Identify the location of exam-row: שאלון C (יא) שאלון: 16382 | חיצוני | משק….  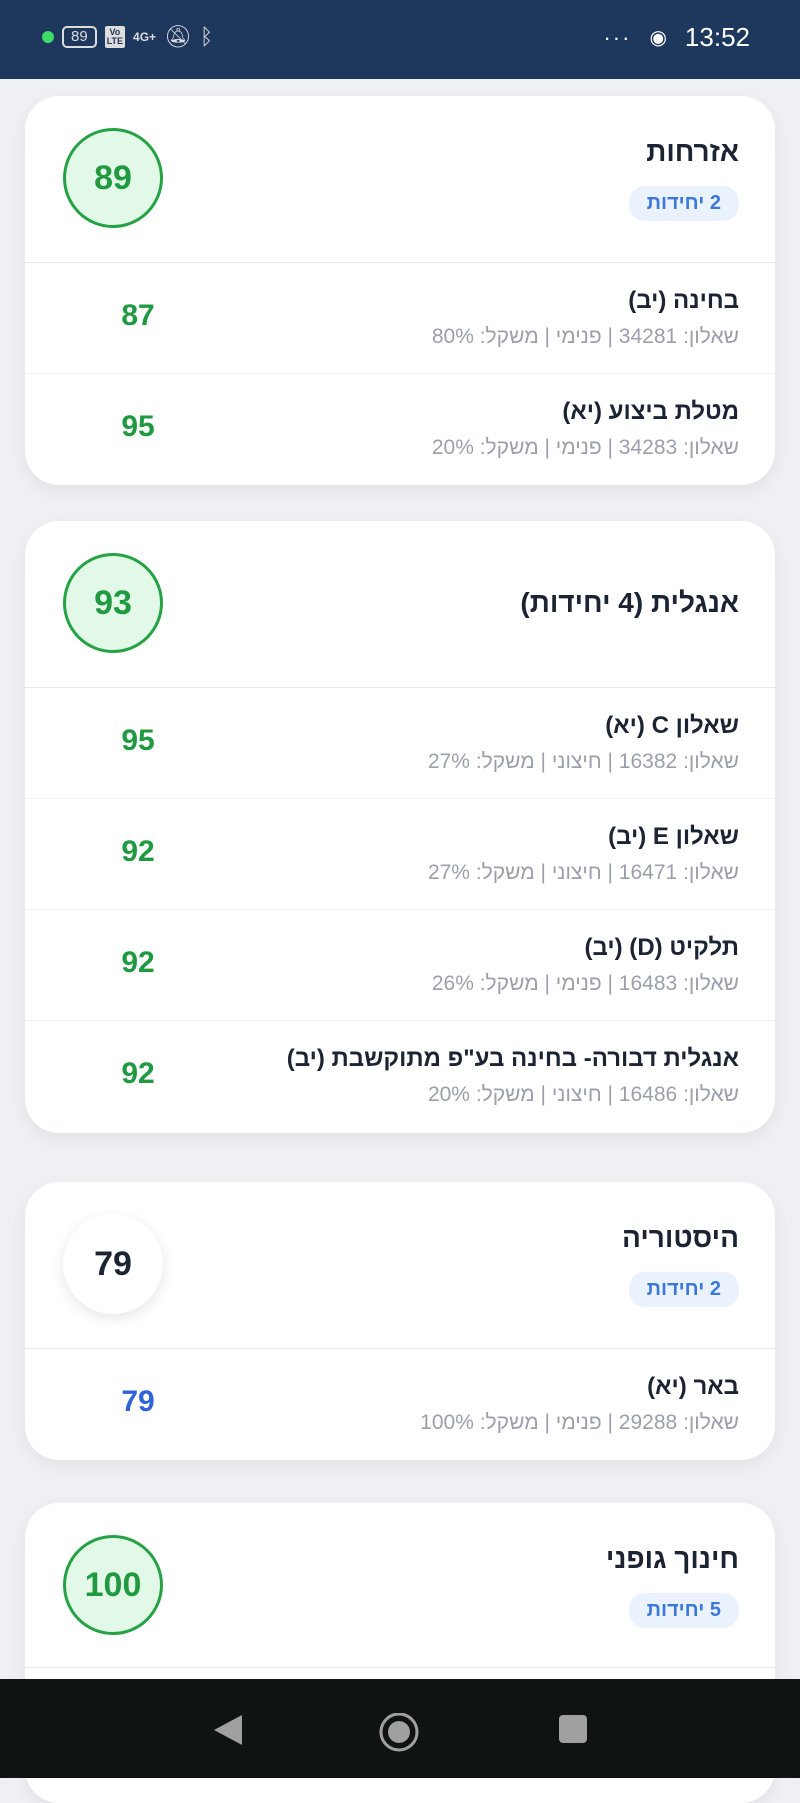
(400, 743).